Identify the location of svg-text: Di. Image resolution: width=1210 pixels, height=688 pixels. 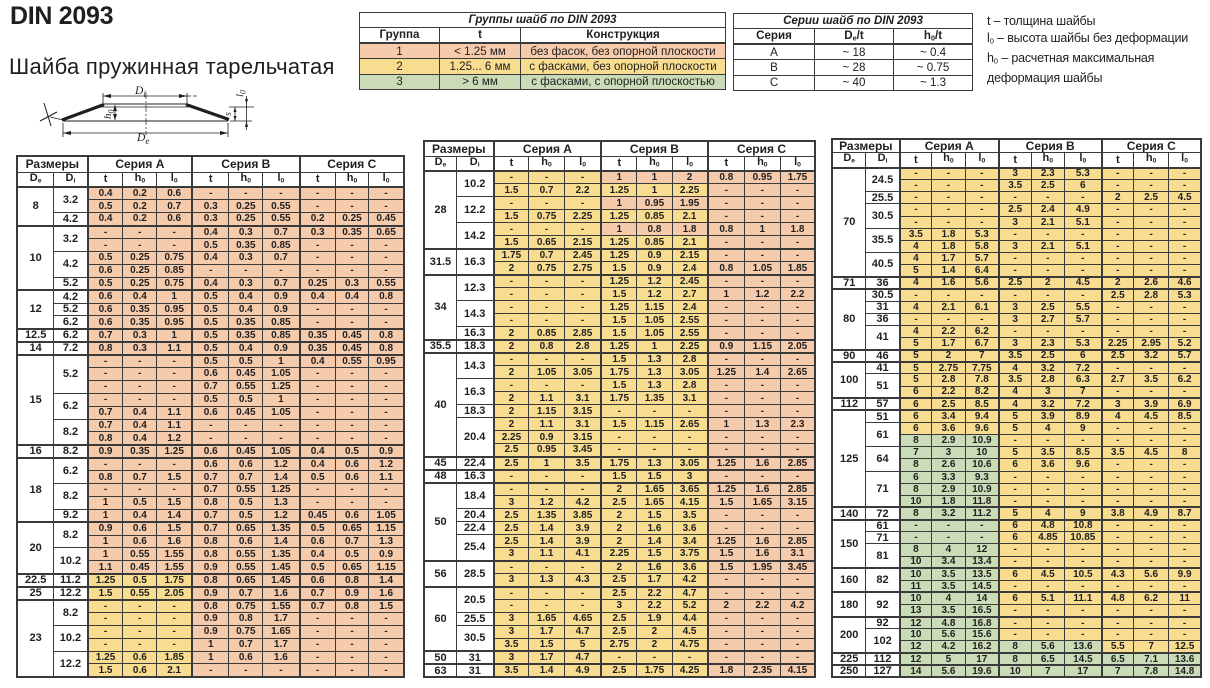
(140, 92).